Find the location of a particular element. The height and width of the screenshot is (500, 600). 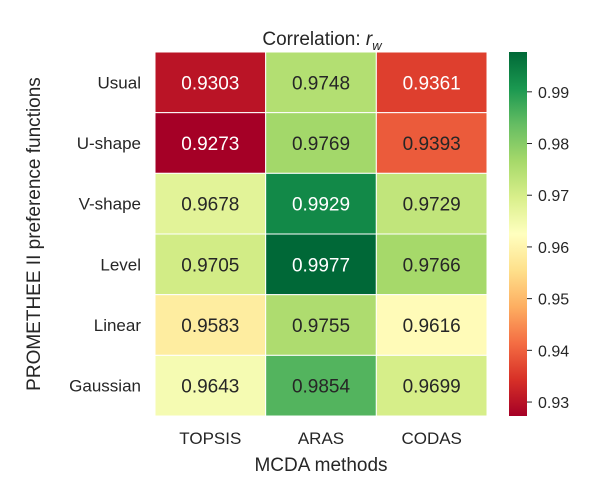

y-tick-label: U-shape is located at coordinates (109, 143).